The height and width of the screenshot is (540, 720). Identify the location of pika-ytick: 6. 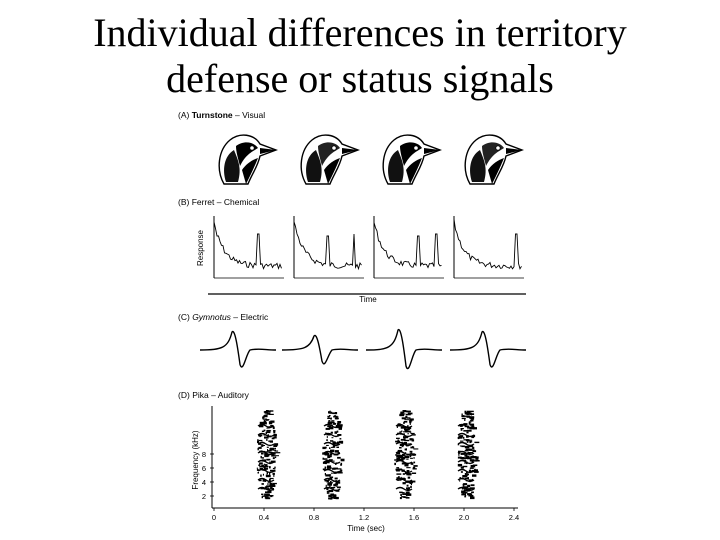
(204, 468).